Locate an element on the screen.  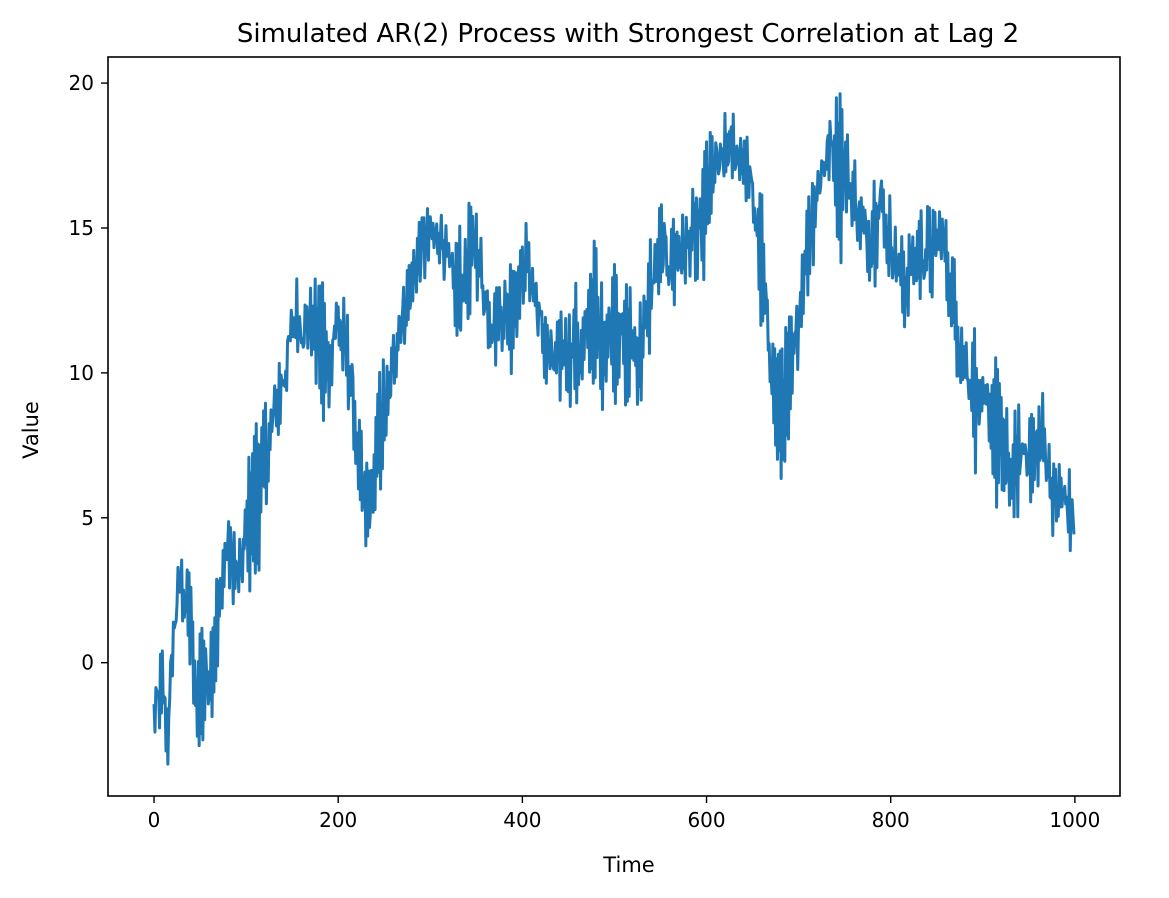
x-tick-label: 600 is located at coordinates (706, 820).